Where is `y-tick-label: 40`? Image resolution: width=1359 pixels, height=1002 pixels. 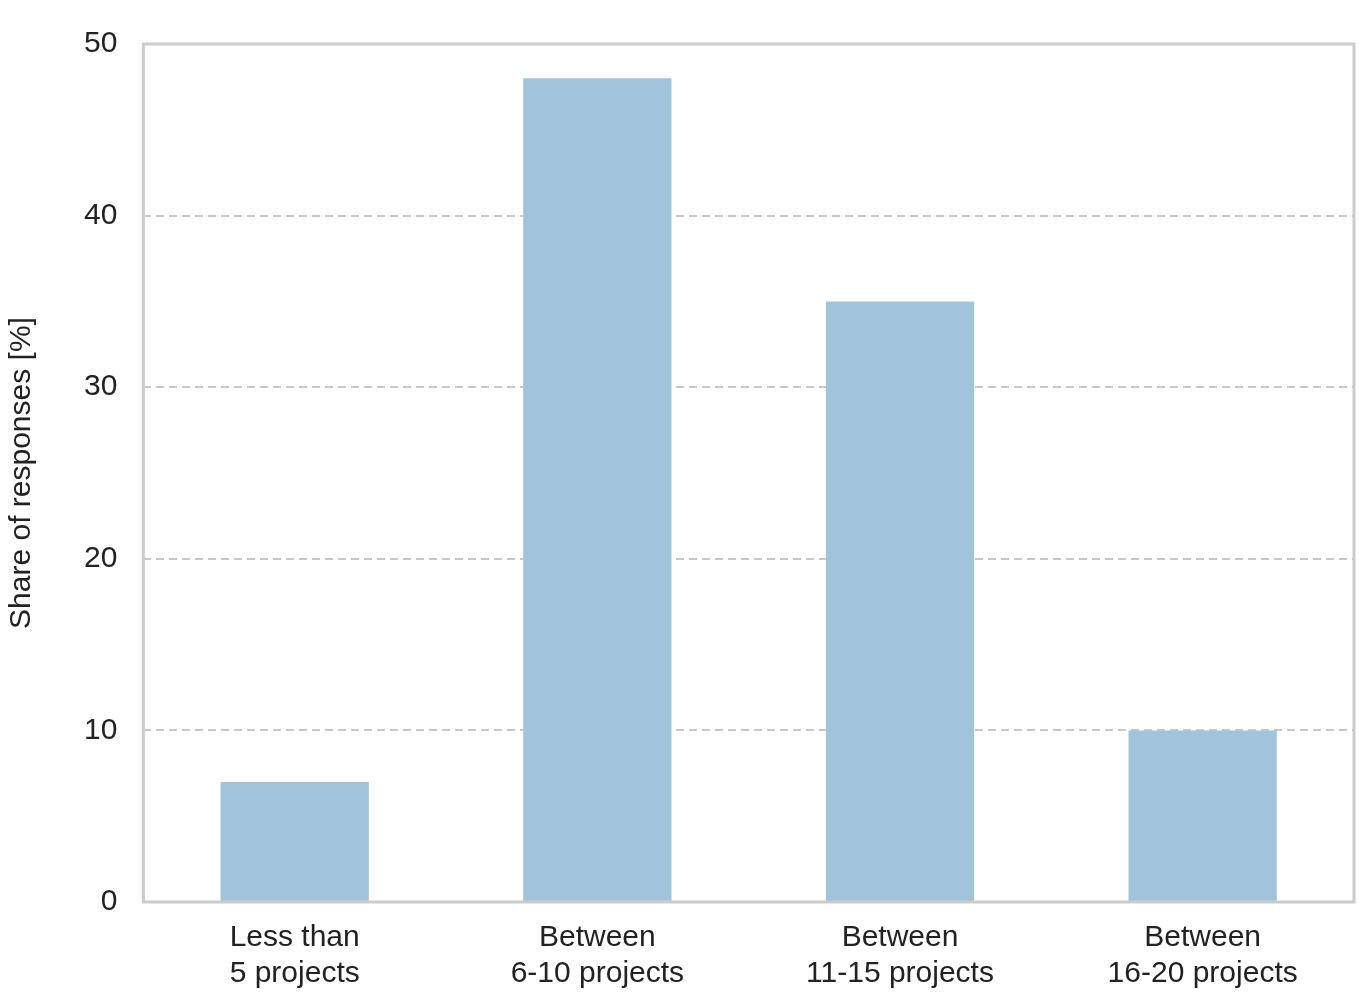 y-tick-label: 40 is located at coordinates (100, 213).